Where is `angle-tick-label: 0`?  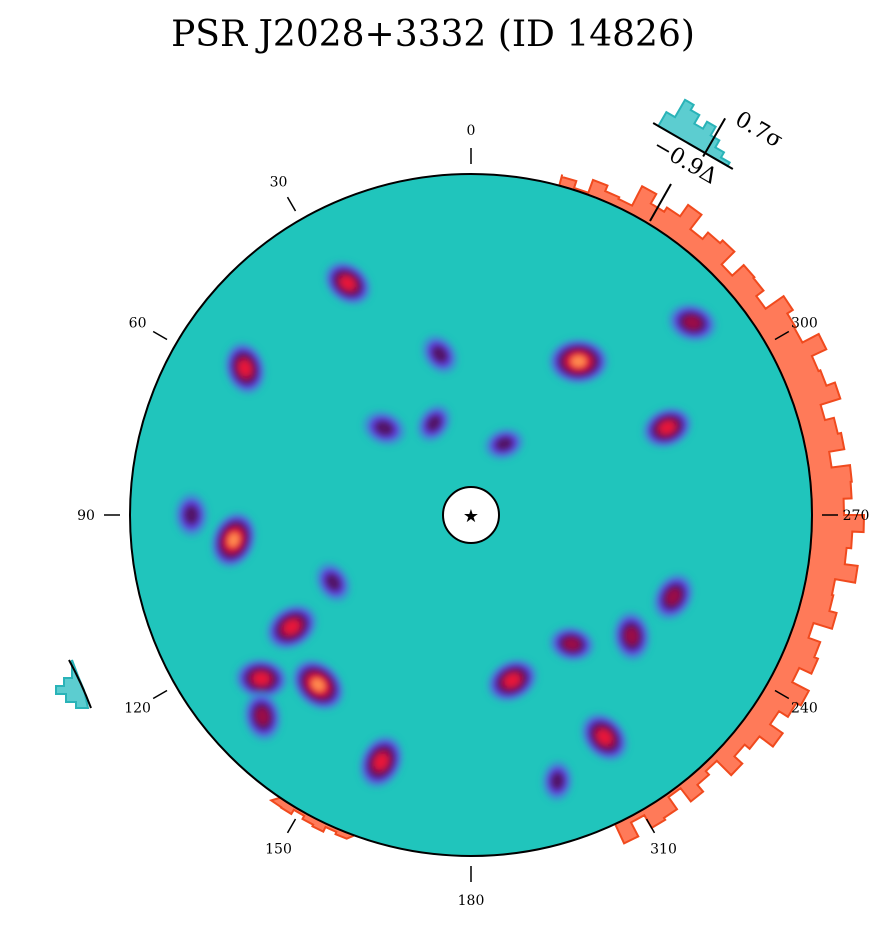 angle-tick-label: 0 is located at coordinates (471, 131).